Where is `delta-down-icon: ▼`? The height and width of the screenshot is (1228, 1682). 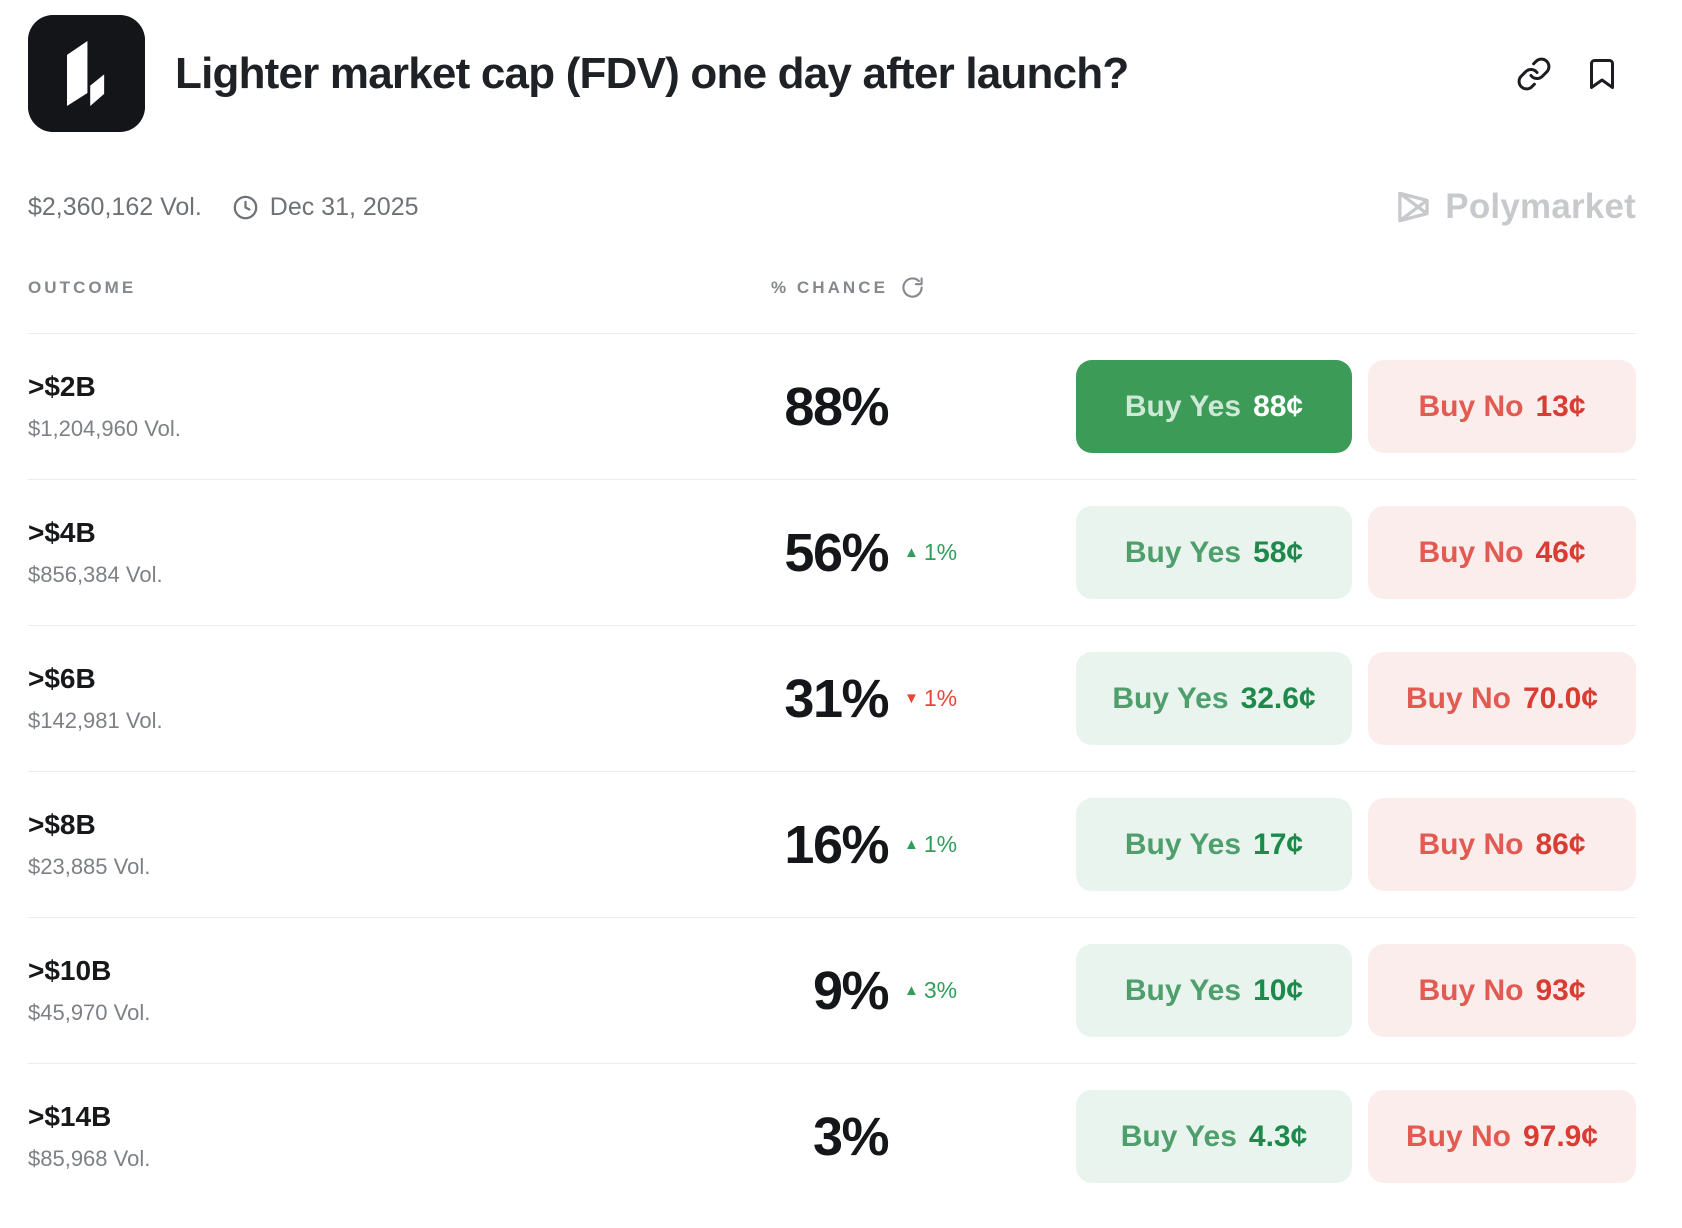 delta-down-icon: ▼ is located at coordinates (911, 698).